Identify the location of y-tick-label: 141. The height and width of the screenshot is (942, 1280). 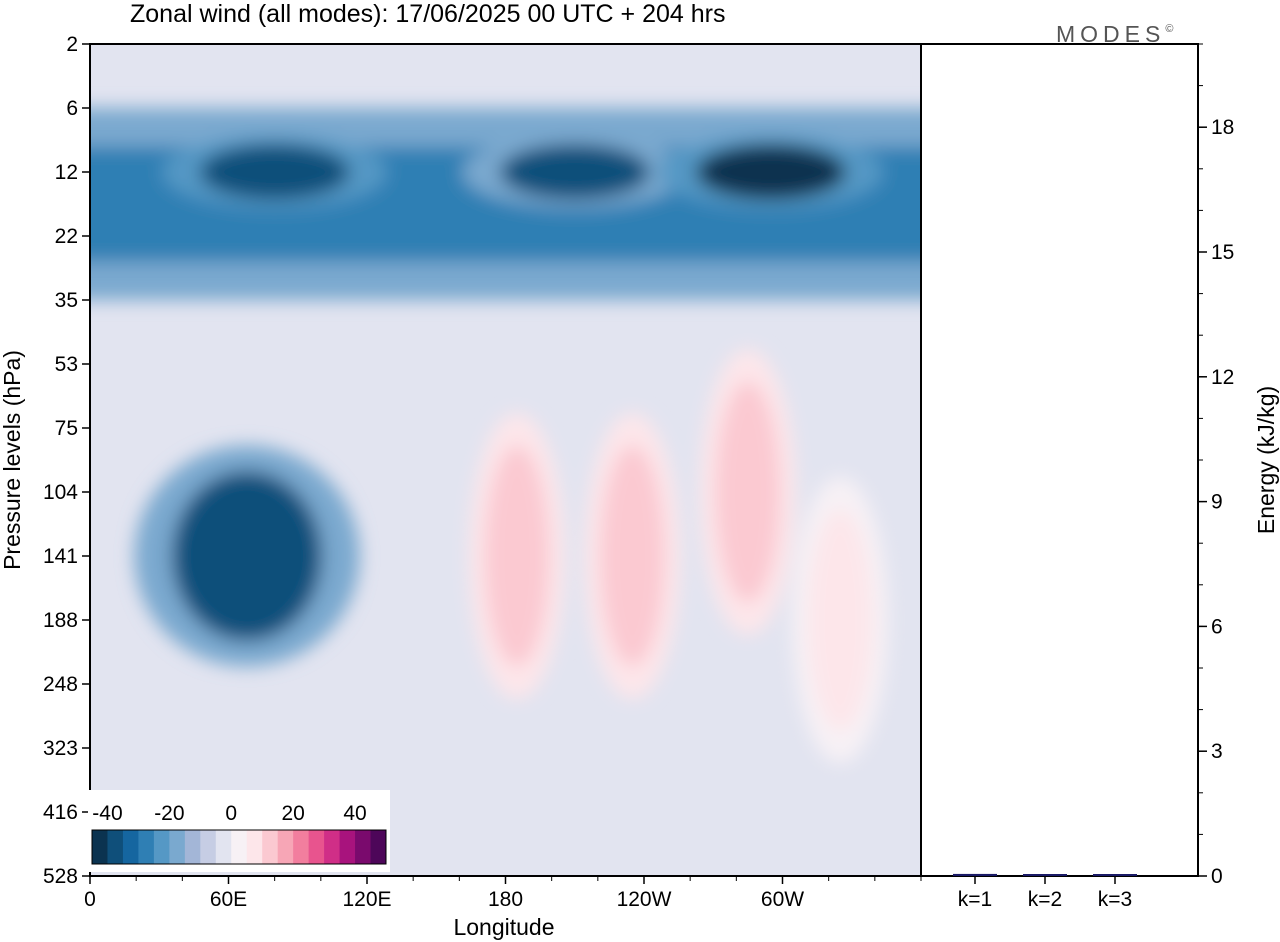
(60, 556).